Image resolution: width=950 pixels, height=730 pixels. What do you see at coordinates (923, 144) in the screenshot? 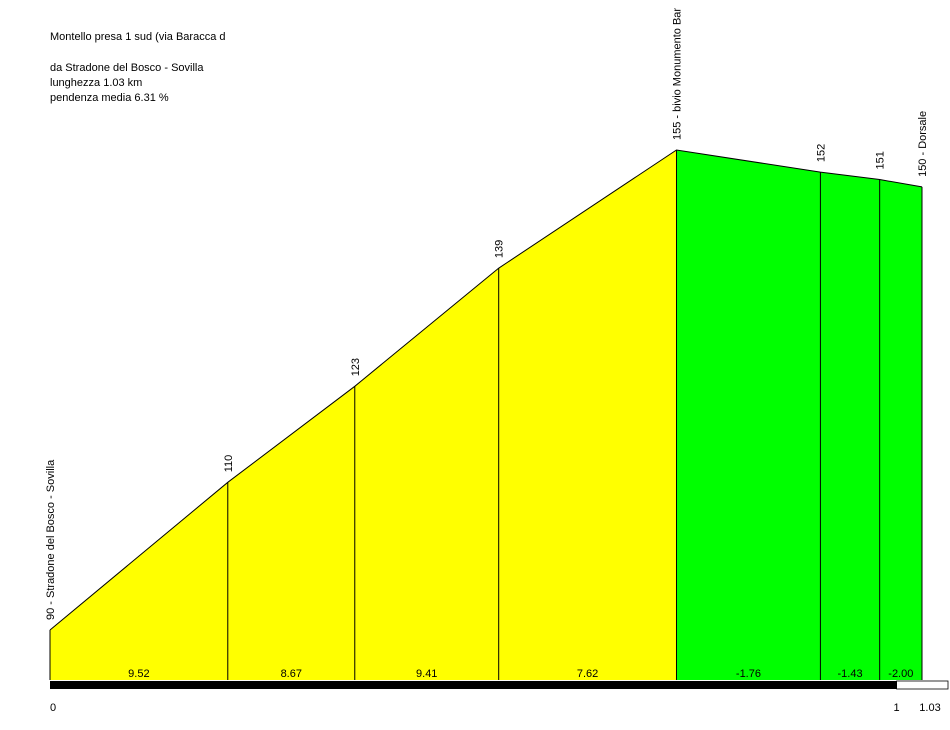
I see `point-label: 150 - Dorsale` at bounding box center [923, 144].